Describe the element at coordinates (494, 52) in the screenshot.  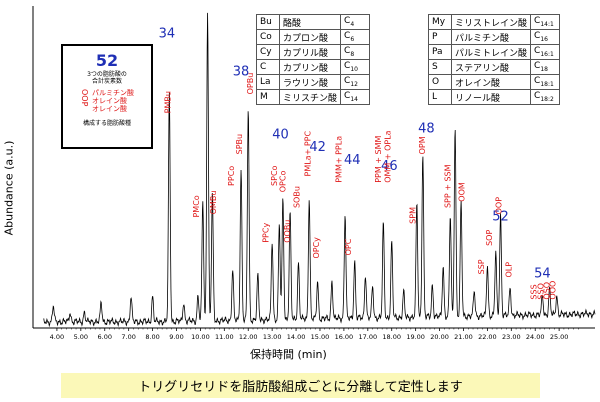
I see `fatty-acid-row: Pa パルミトレイン酸 C16:1` at that location.